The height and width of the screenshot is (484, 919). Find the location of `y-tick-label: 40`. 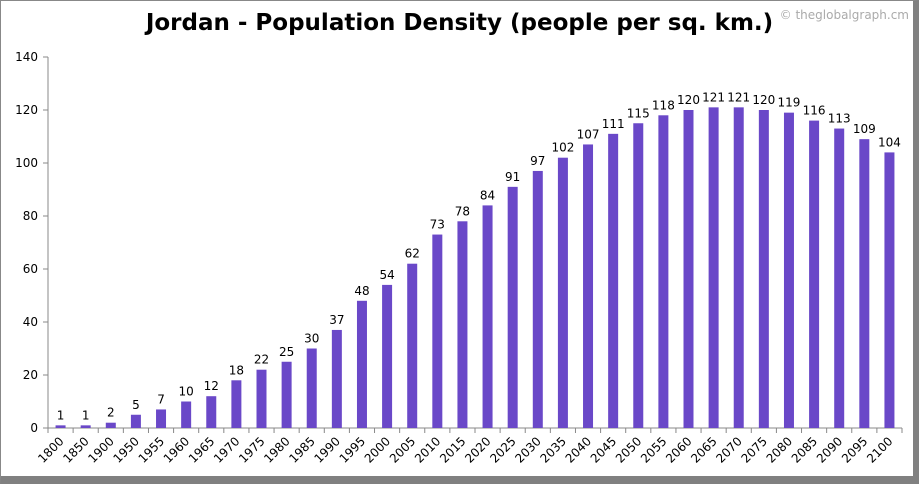

y-tick-label: 40 is located at coordinates (30, 322).